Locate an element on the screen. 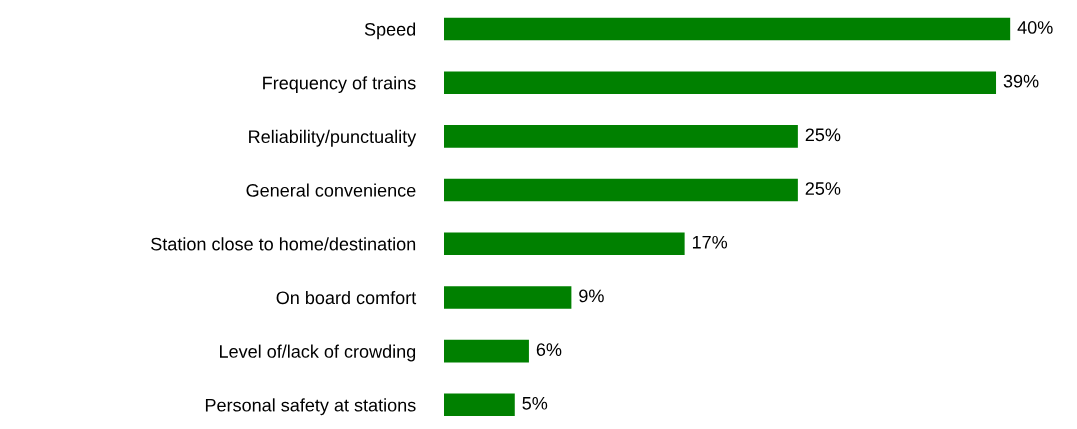  data-label: 5% is located at coordinates (535, 403).